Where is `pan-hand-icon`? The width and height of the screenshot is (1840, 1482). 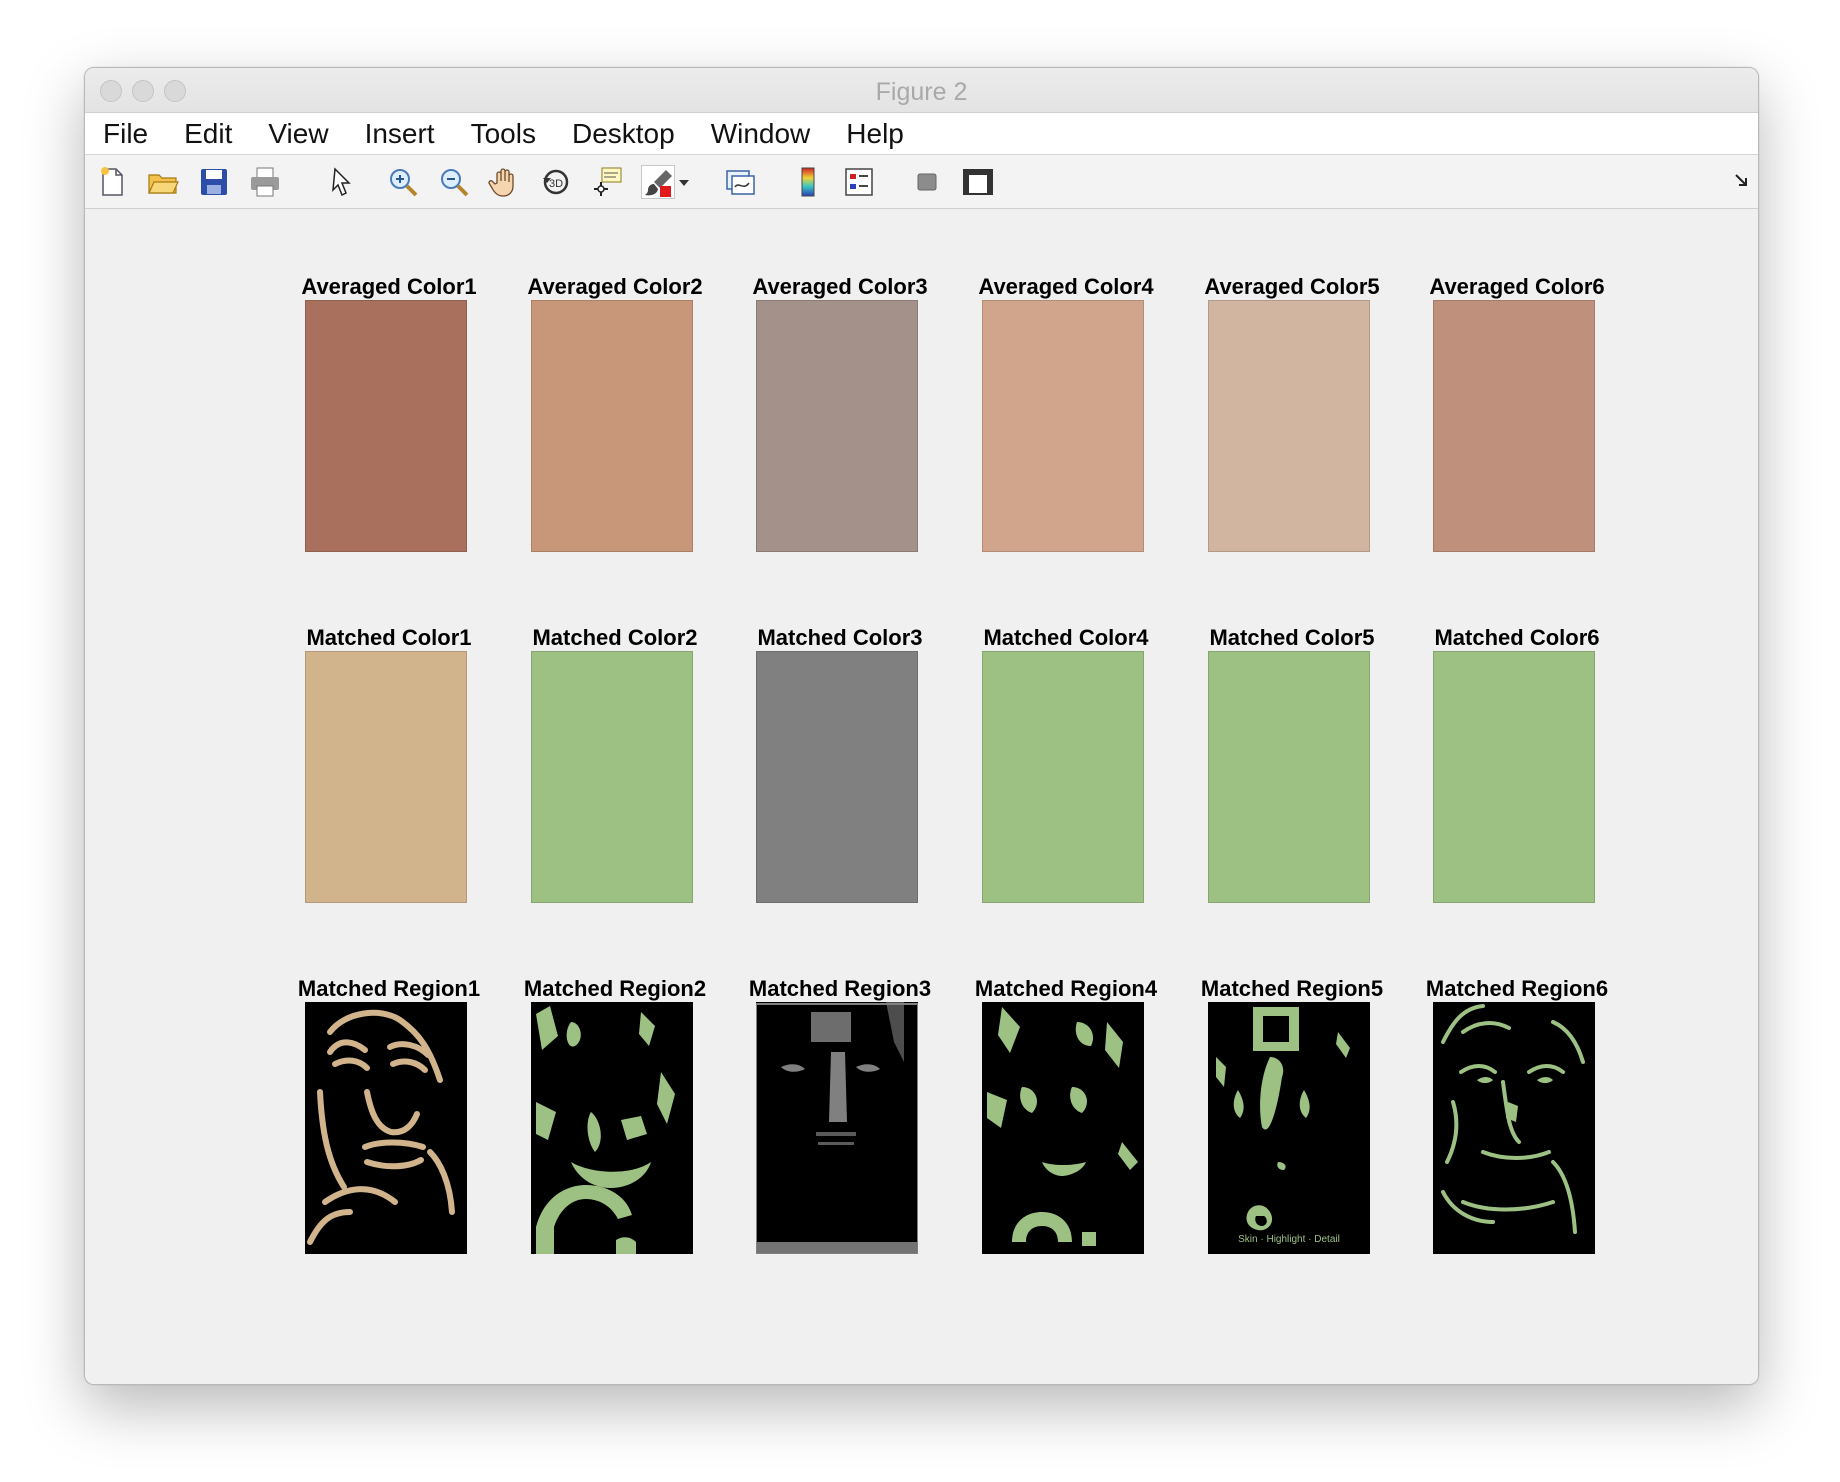
pan-hand-icon is located at coordinates (505, 182).